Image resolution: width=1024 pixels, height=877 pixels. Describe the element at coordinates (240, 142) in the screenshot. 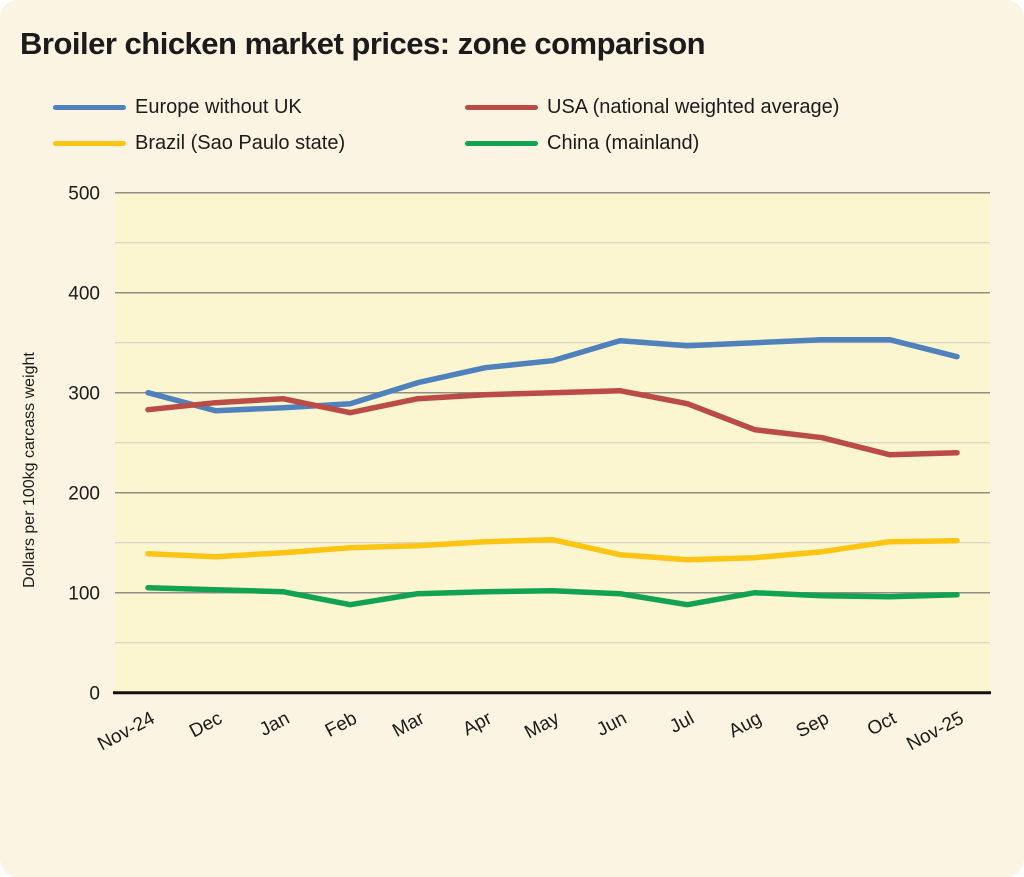

I see `legend-label-brazil: Brazil (Sao Paulo state)` at that location.